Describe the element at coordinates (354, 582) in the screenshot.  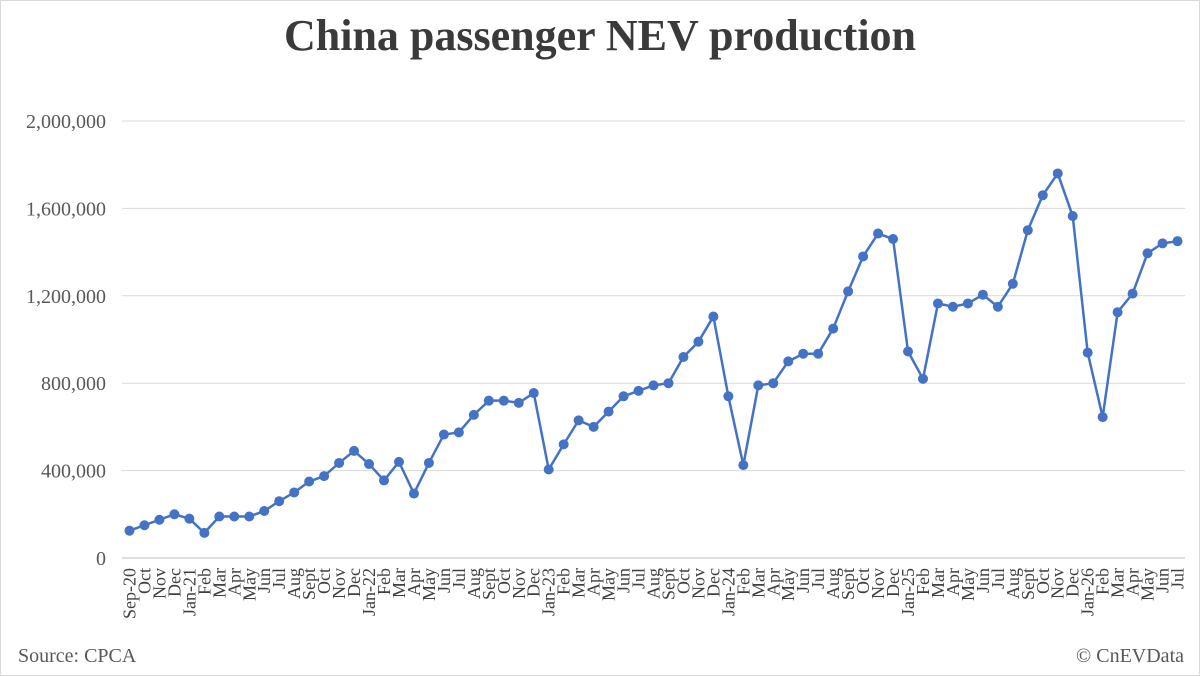
I see `x-tick-label-15: Dec` at that location.